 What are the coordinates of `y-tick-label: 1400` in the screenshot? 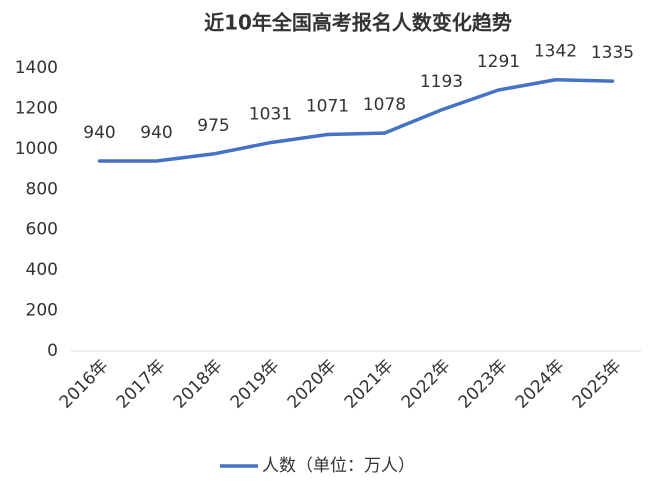 It's located at (36, 68).